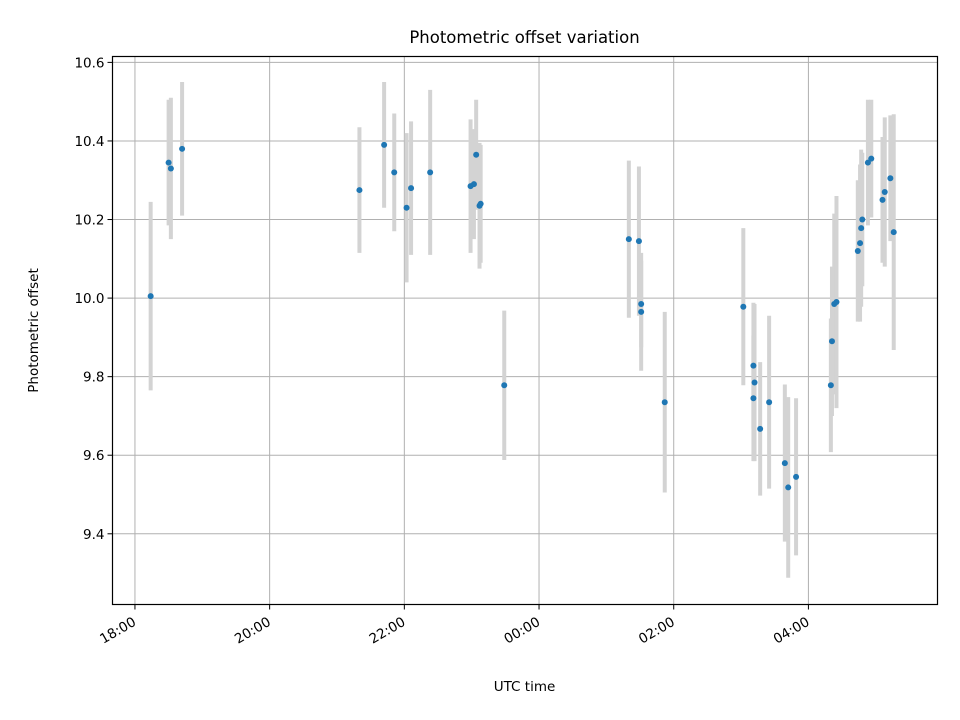 The height and width of the screenshot is (720, 960). What do you see at coordinates (118, 630) in the screenshot?
I see `x-tick-label: 18:00` at bounding box center [118, 630].